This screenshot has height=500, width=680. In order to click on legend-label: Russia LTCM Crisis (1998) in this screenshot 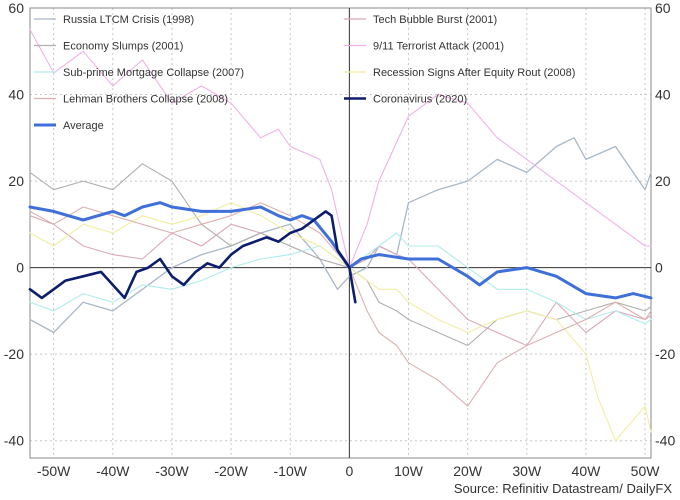, I will do `click(128, 20)`.